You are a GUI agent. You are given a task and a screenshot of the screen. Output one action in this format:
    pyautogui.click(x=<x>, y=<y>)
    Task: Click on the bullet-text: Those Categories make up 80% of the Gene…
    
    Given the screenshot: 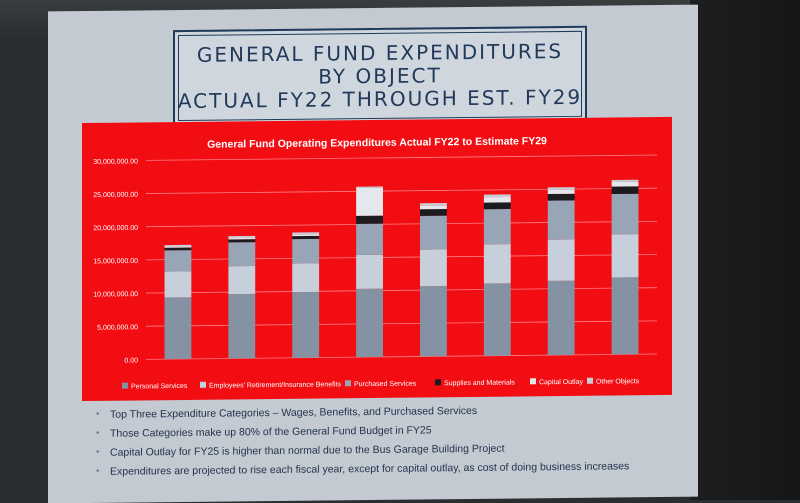 What is the action you would take?
    pyautogui.click(x=271, y=432)
    